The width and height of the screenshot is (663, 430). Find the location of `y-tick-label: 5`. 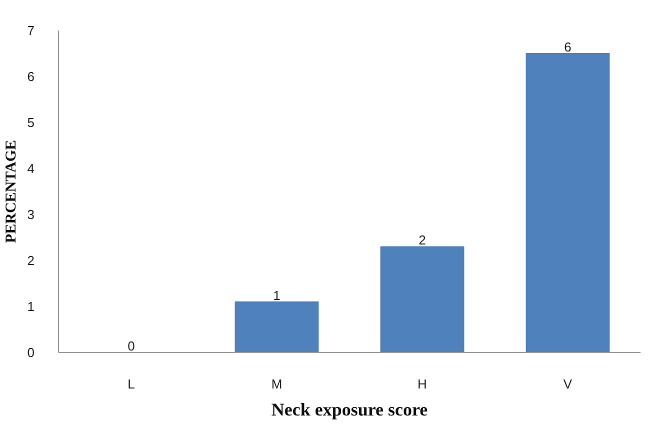

y-tick-label: 5 is located at coordinates (31, 122).